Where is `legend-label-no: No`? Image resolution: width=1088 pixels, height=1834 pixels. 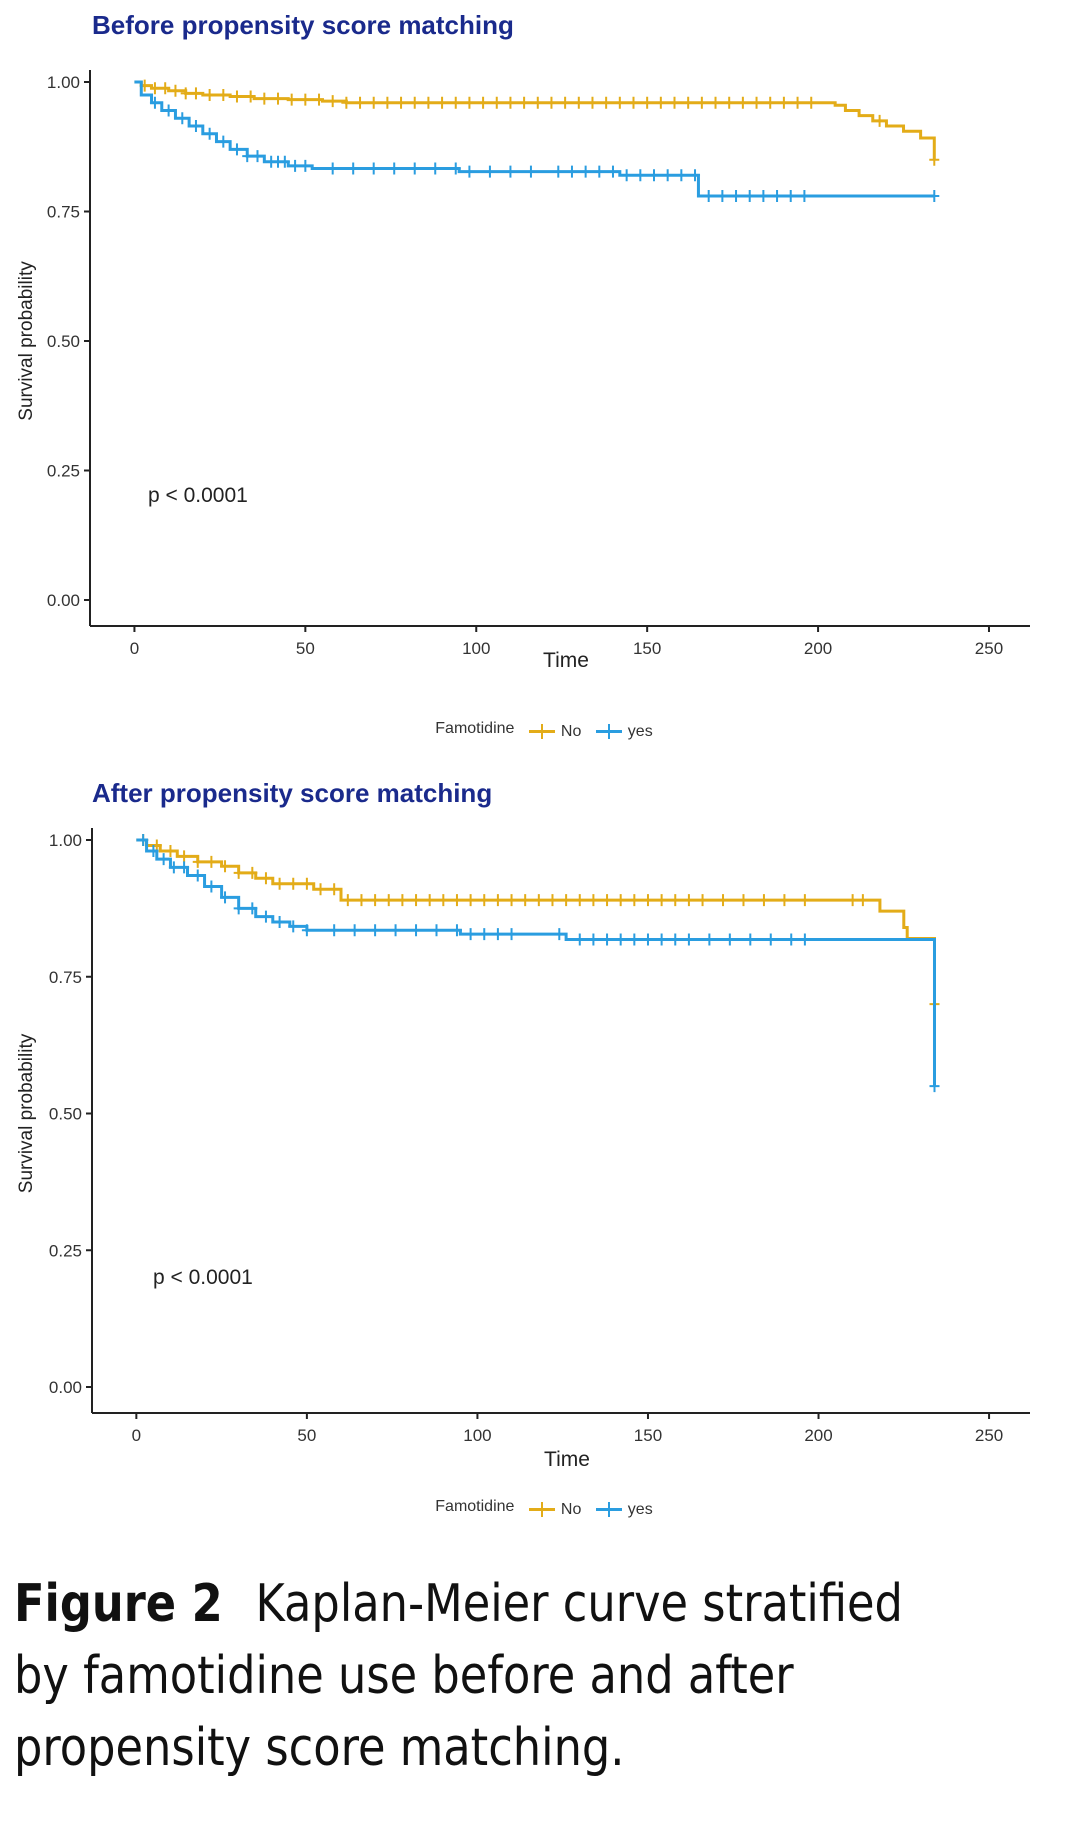 legend-label-no: No is located at coordinates (571, 731).